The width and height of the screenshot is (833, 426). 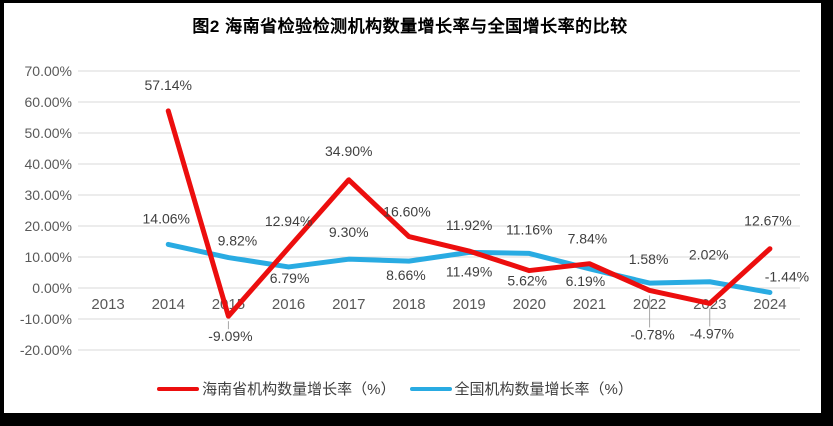 I want to click on page-border-bottom, so click(x=416, y=419).